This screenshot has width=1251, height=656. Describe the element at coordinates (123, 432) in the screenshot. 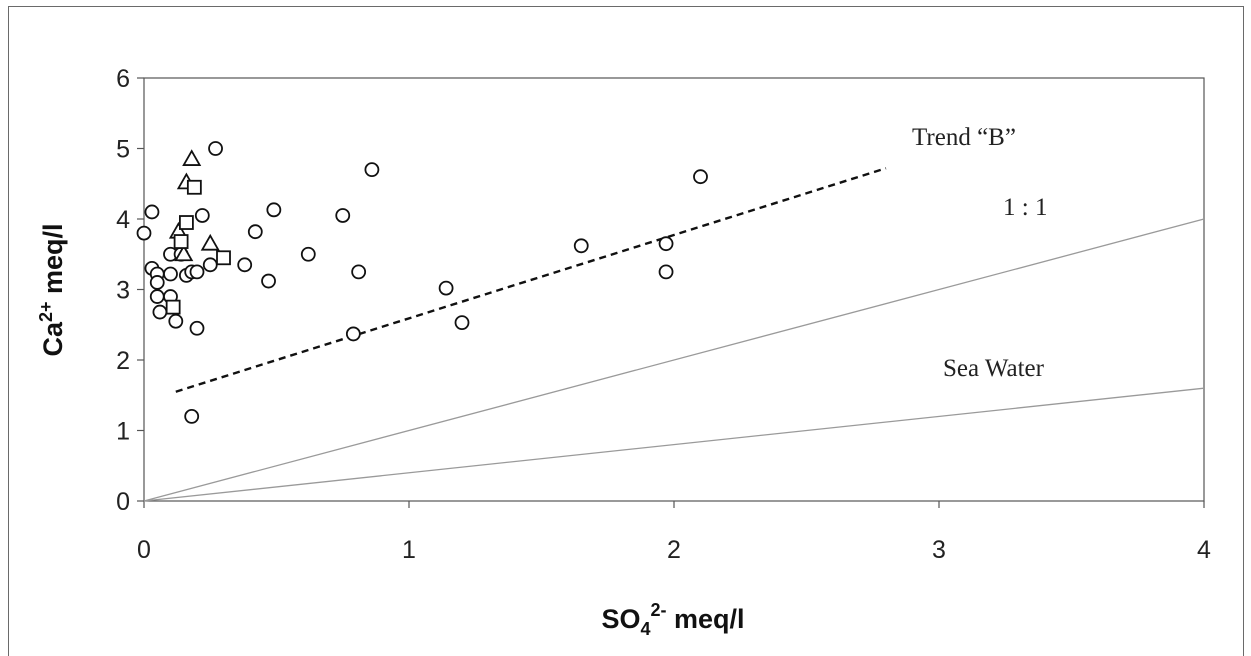

I see `y-tick-label: 1` at that location.